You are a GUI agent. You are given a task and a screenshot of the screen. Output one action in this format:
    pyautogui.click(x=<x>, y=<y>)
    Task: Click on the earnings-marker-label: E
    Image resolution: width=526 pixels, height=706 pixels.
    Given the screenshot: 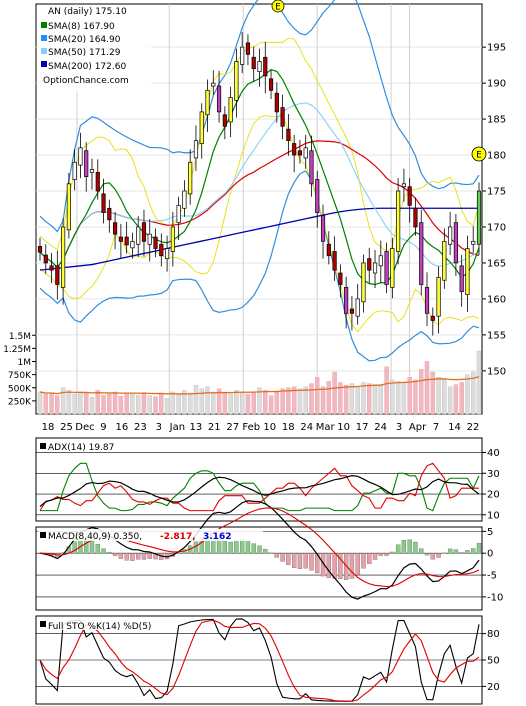 What is the action you would take?
    pyautogui.click(x=278, y=8)
    